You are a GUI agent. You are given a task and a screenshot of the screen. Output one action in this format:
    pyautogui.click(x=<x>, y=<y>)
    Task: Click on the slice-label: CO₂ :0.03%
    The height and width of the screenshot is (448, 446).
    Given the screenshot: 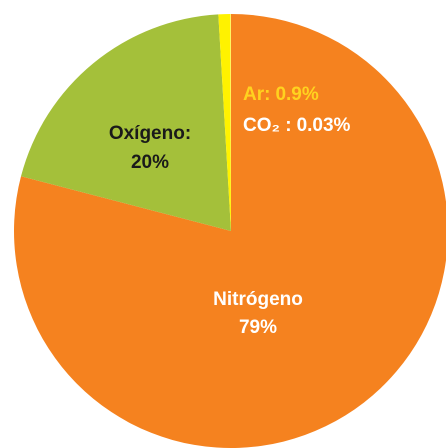 What is the action you would take?
    pyautogui.click(x=297, y=125)
    